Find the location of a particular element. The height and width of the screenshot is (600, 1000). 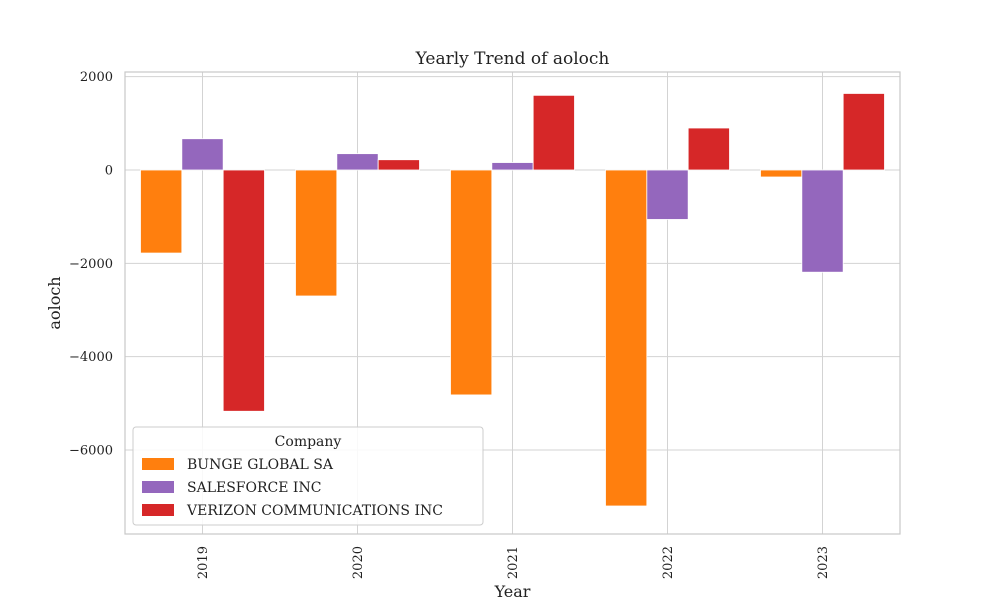

x-tick-label: 2020 is located at coordinates (358, 562).